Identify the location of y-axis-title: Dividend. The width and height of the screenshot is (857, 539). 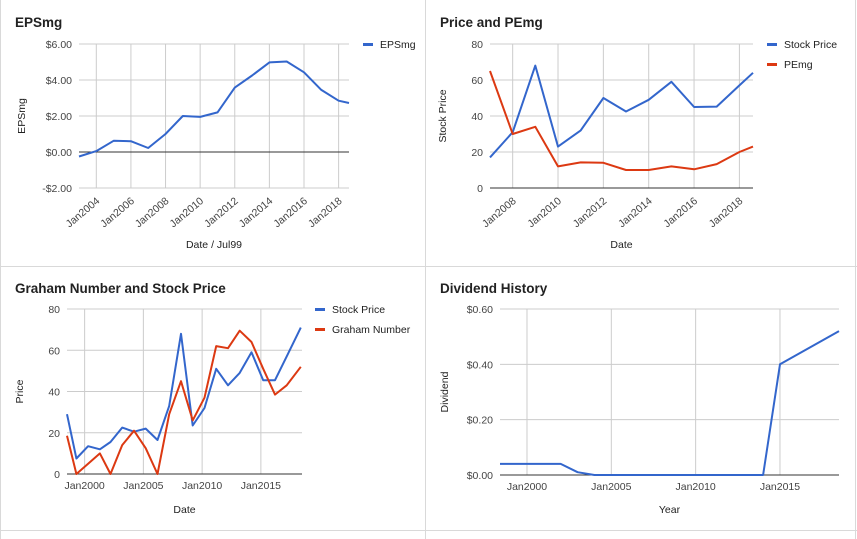
(445, 391).